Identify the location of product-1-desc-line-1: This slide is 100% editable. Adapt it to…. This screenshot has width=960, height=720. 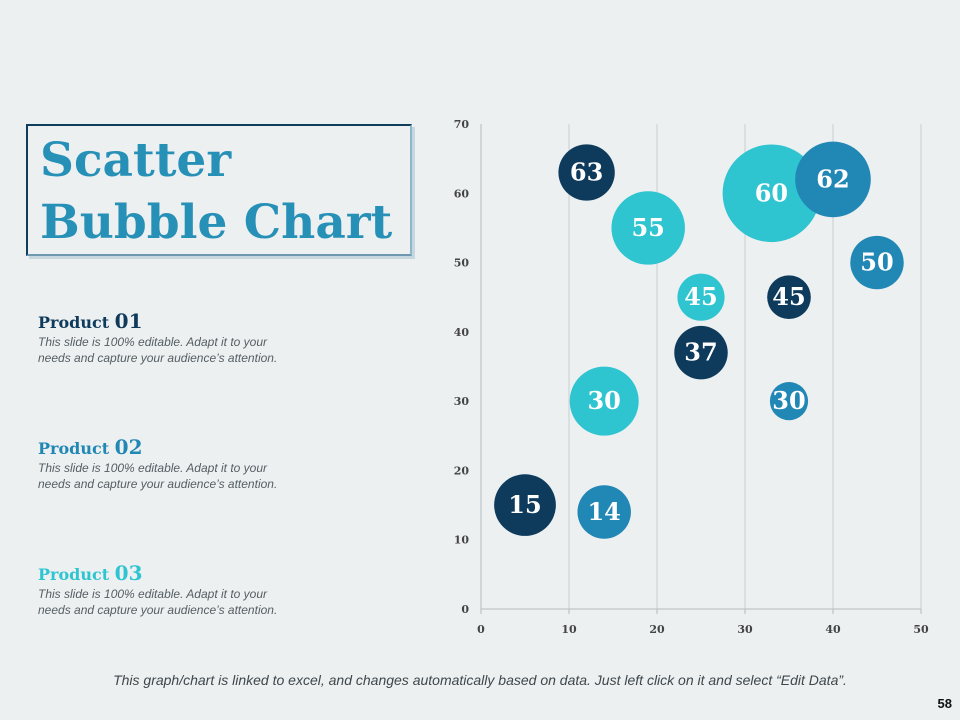
(153, 342).